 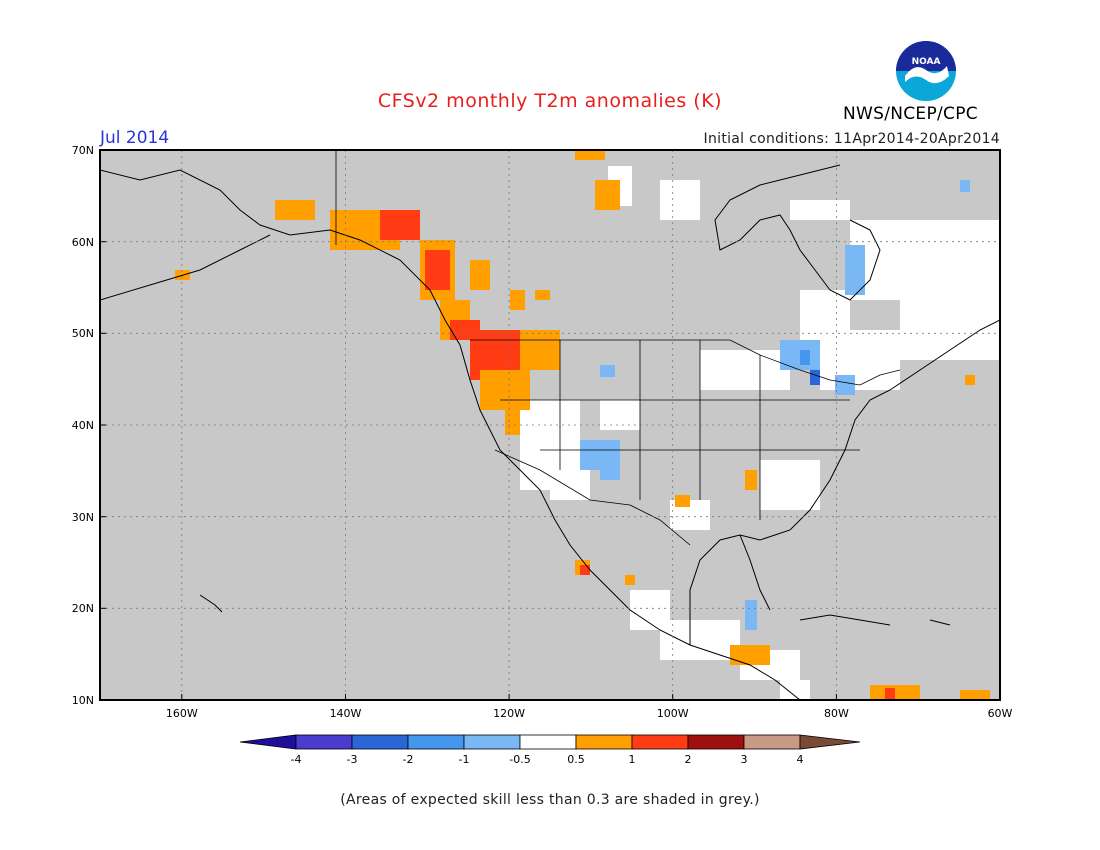 What do you see at coordinates (910, 114) in the screenshot?
I see `organization-label: NWS/NCEP/CPC` at bounding box center [910, 114].